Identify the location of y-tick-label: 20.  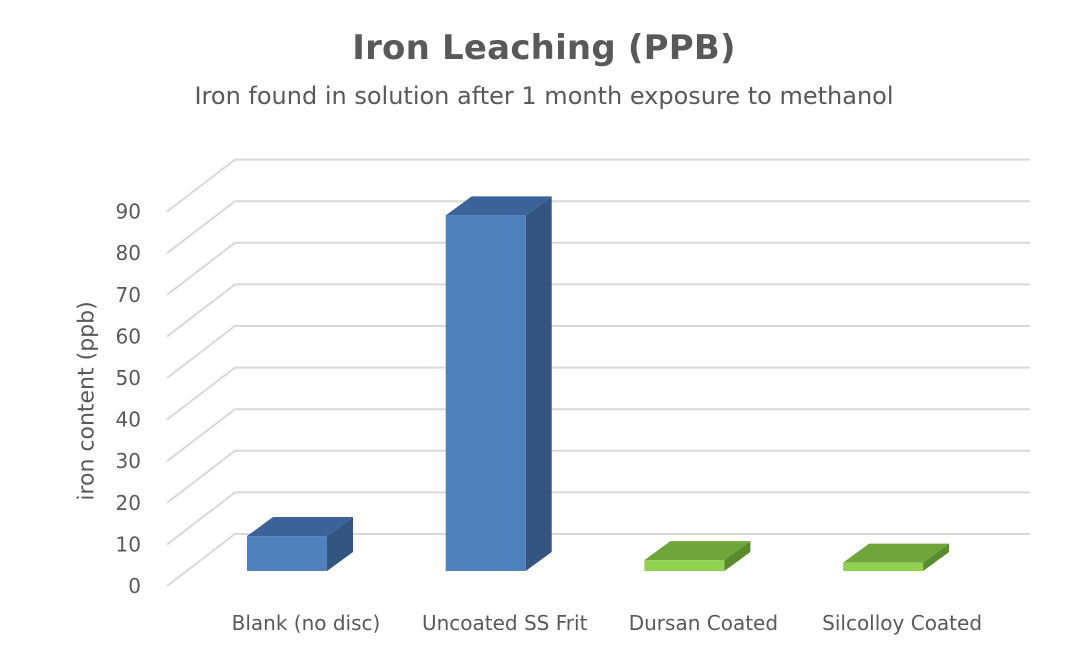
(128, 503).